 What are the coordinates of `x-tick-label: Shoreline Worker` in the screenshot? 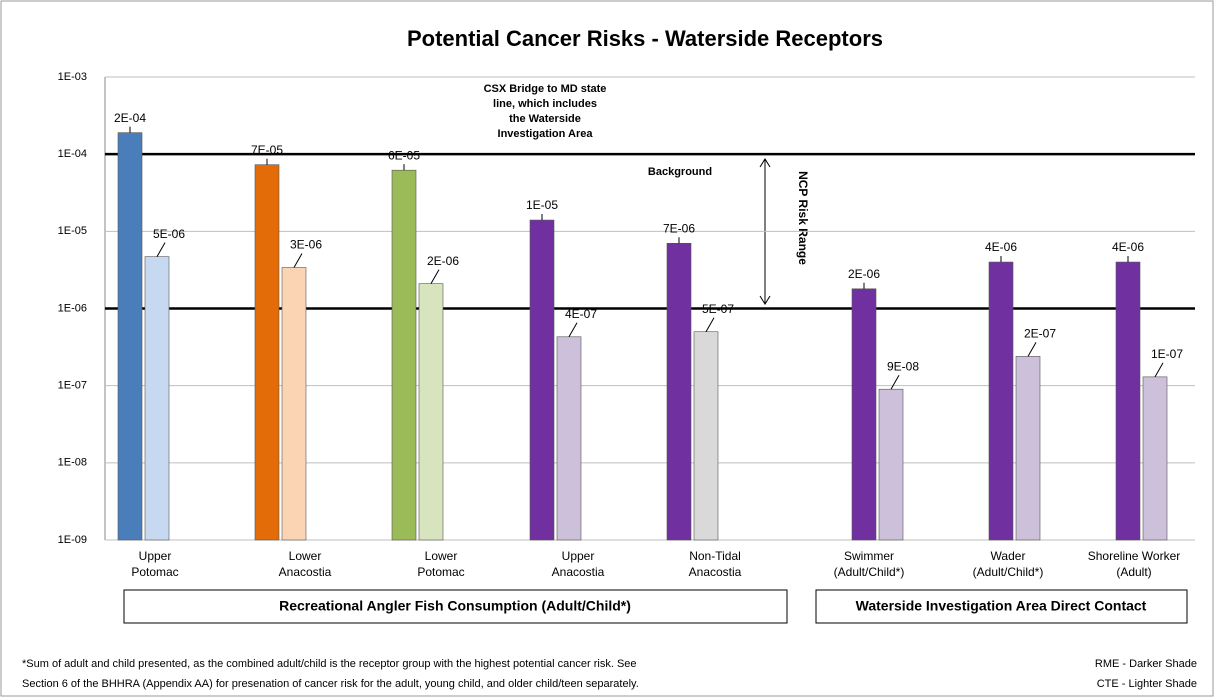 It's located at (1134, 556).